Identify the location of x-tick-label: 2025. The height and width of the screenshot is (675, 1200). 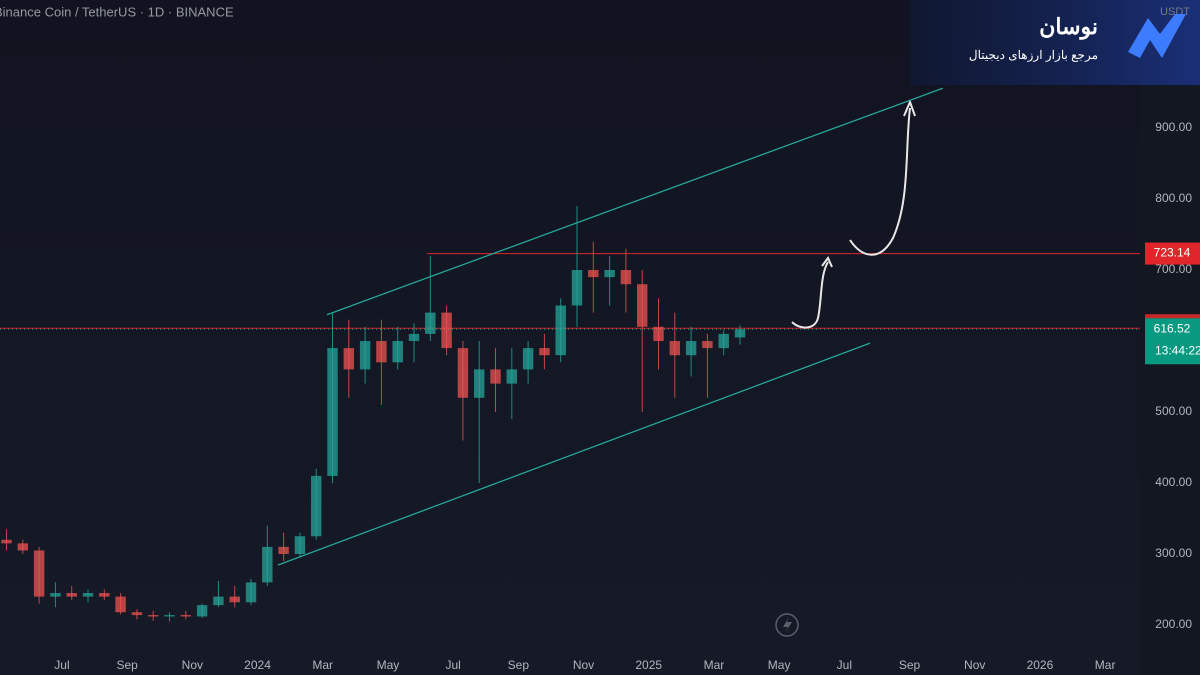
(648, 665).